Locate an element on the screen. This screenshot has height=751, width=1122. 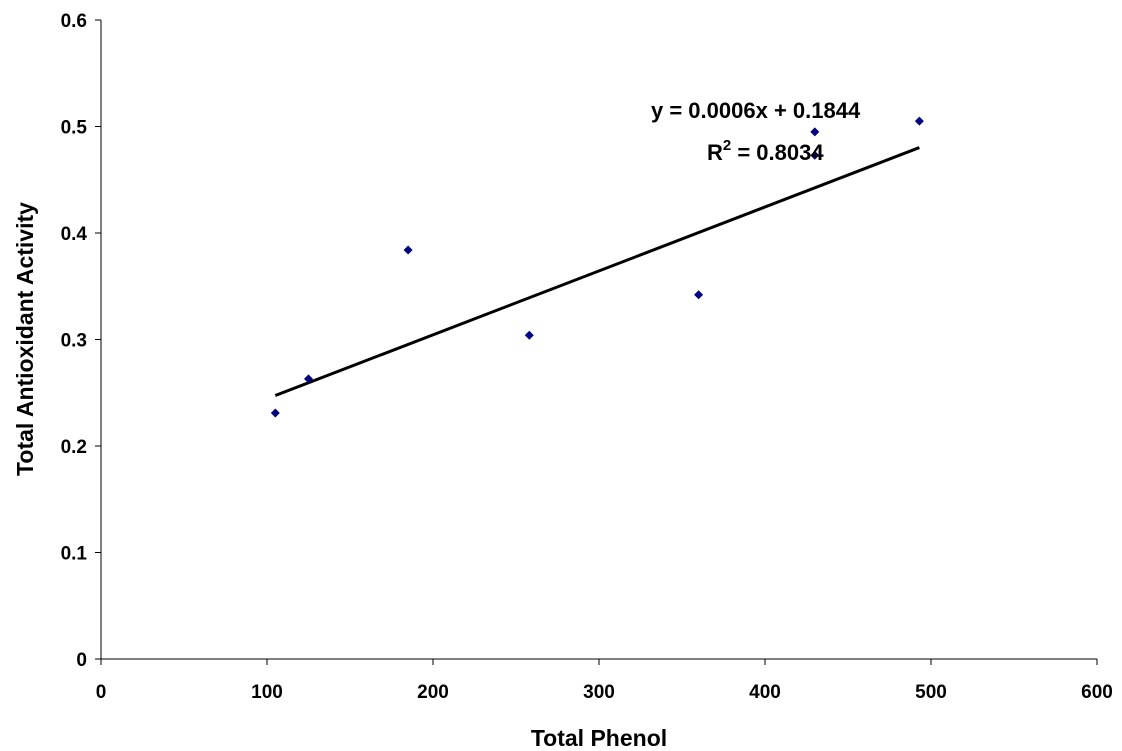
r-squared-label: R2 = 0.8034 is located at coordinates (765, 151).